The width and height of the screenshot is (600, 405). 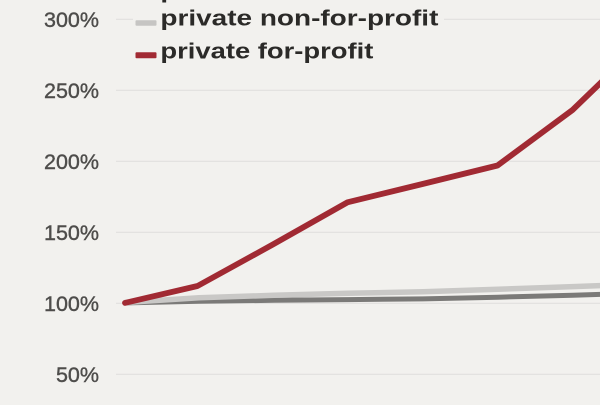 What do you see at coordinates (77, 375) in the screenshot?
I see `svg-text: 50%` at bounding box center [77, 375].